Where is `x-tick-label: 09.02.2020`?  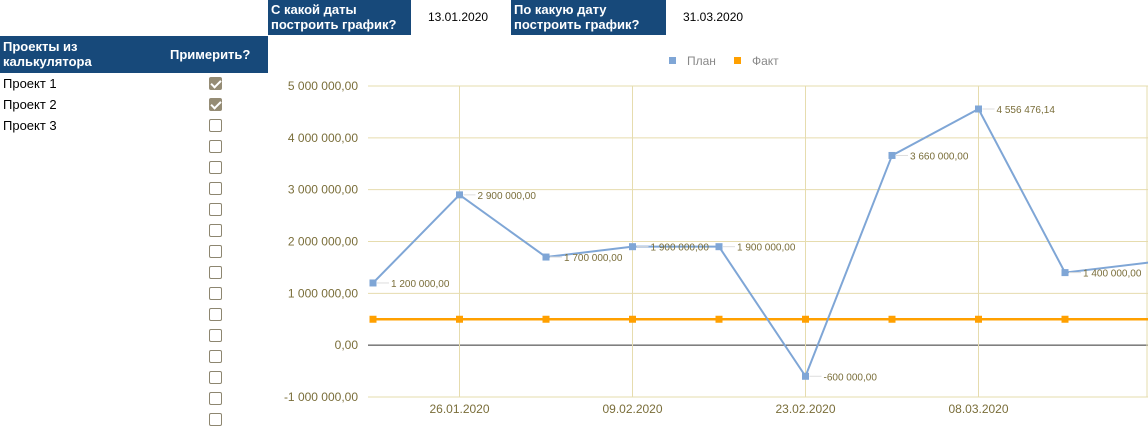 x-tick-label: 09.02.2020 is located at coordinates (632, 409).